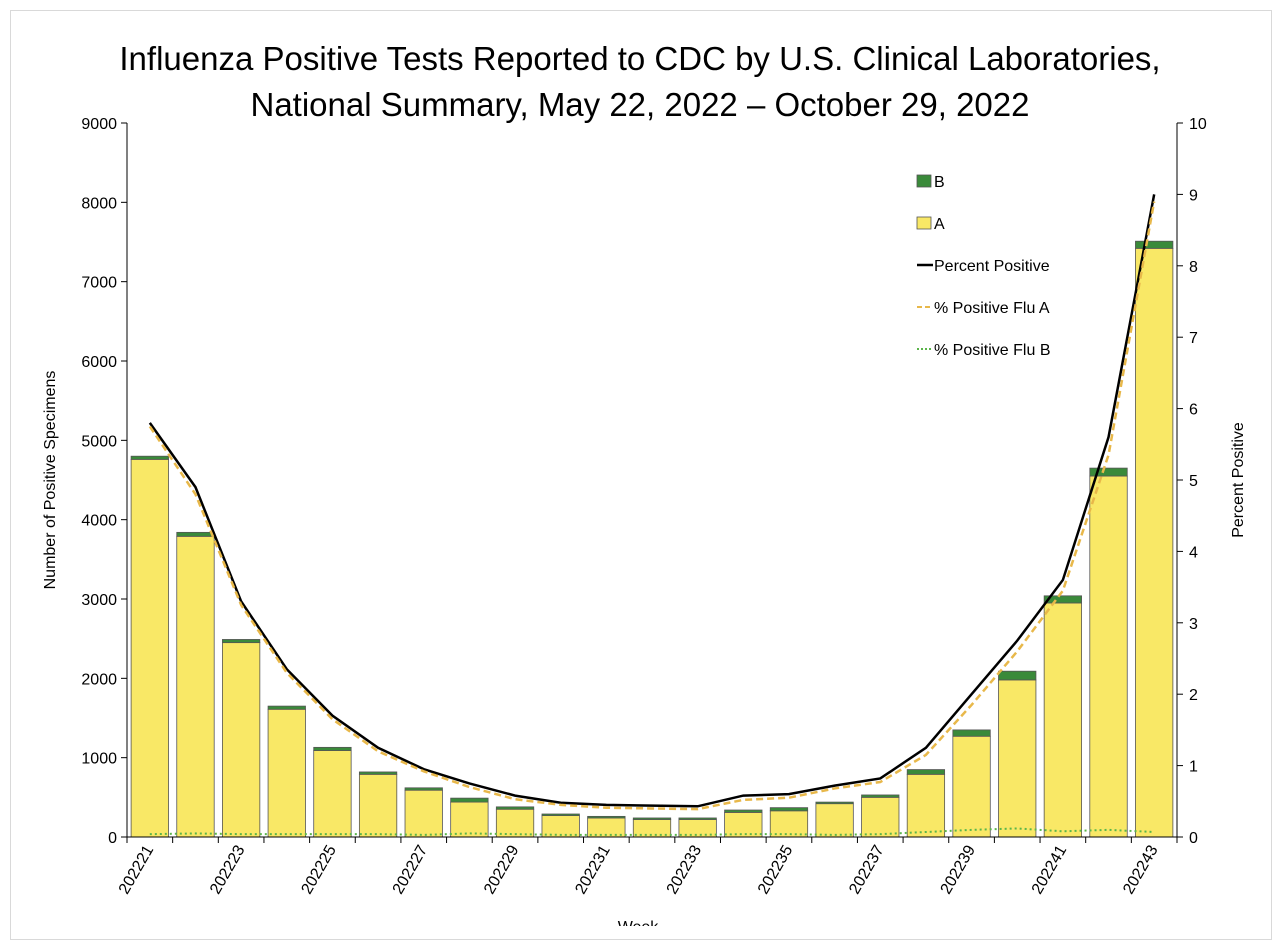  Describe the element at coordinates (924, 181) in the screenshot. I see `legend-swatch-b` at that location.